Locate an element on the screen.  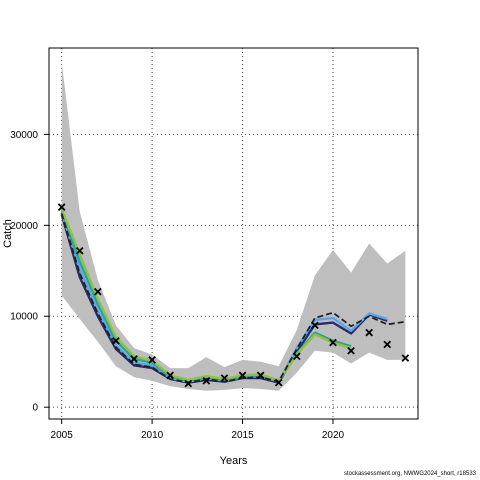
x-axis-title: Years is located at coordinates (234, 461).